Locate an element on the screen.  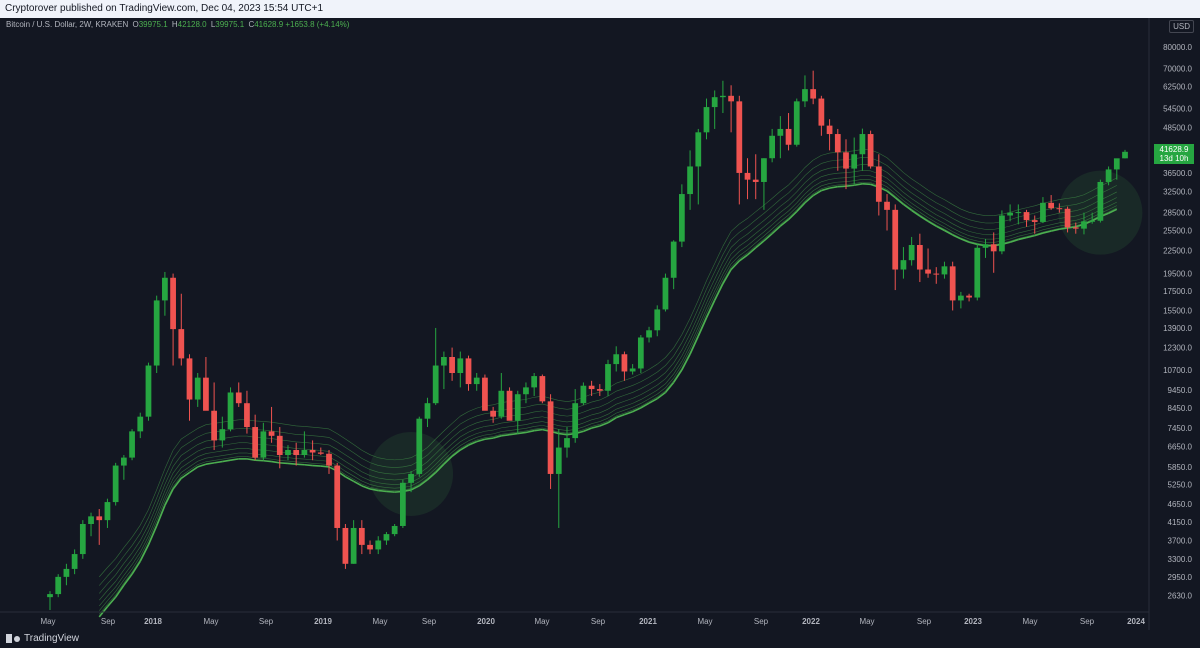
tradingview-logo: TradingView is located at coordinates (42, 638).